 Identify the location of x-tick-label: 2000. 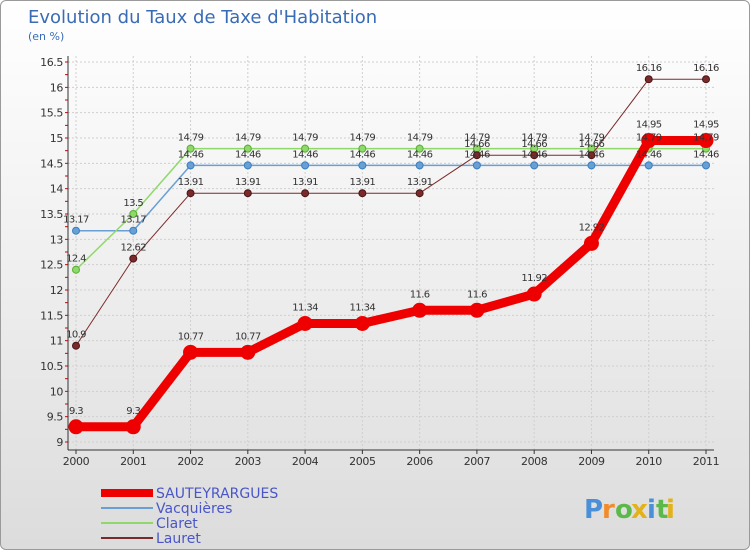
(76, 461).